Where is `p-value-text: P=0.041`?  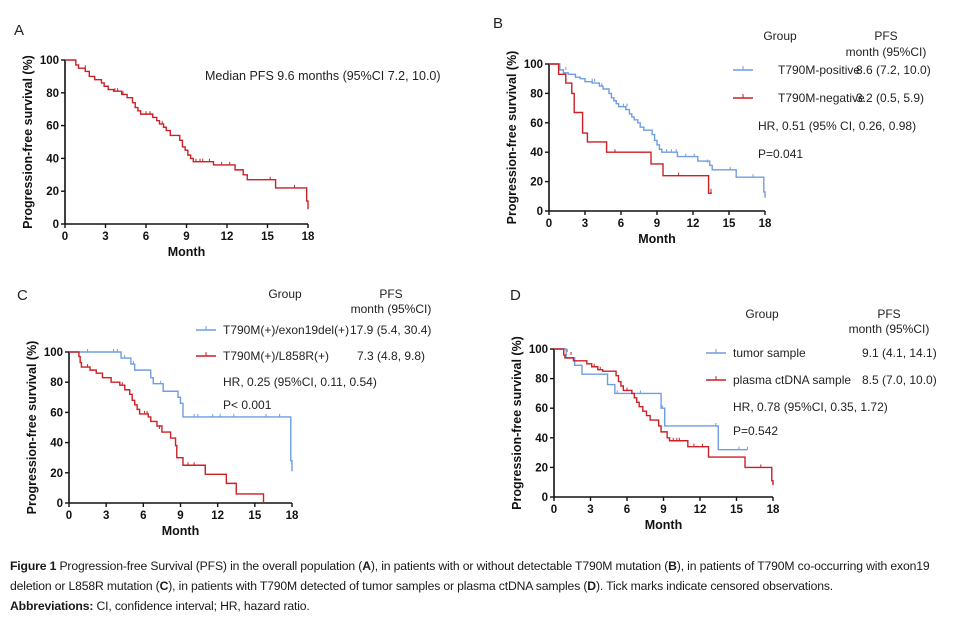 p-value-text: P=0.041 is located at coordinates (780, 154).